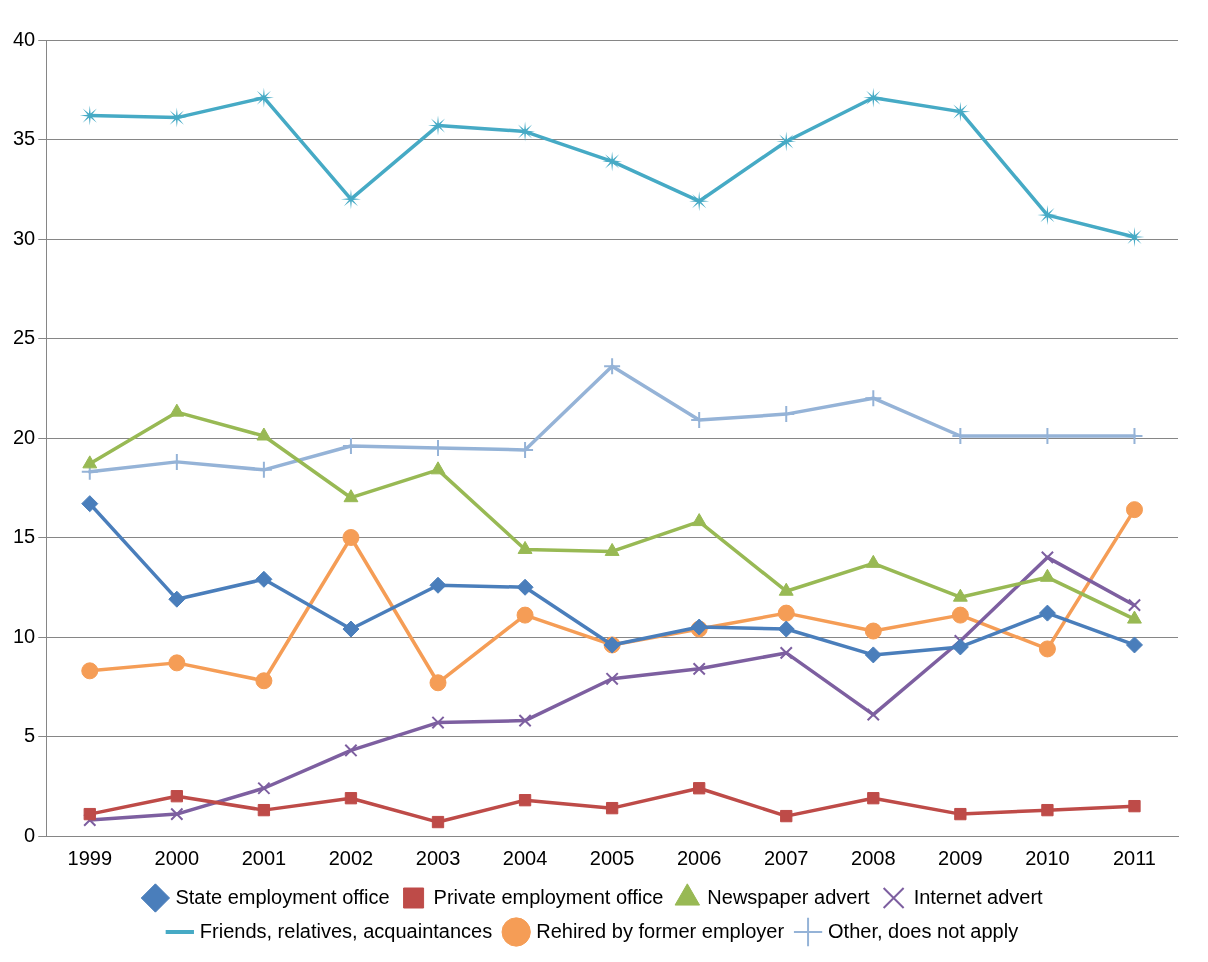 The image size is (1208, 962). What do you see at coordinates (90, 857) in the screenshot?
I see `x-tick-label: 1999` at bounding box center [90, 857].